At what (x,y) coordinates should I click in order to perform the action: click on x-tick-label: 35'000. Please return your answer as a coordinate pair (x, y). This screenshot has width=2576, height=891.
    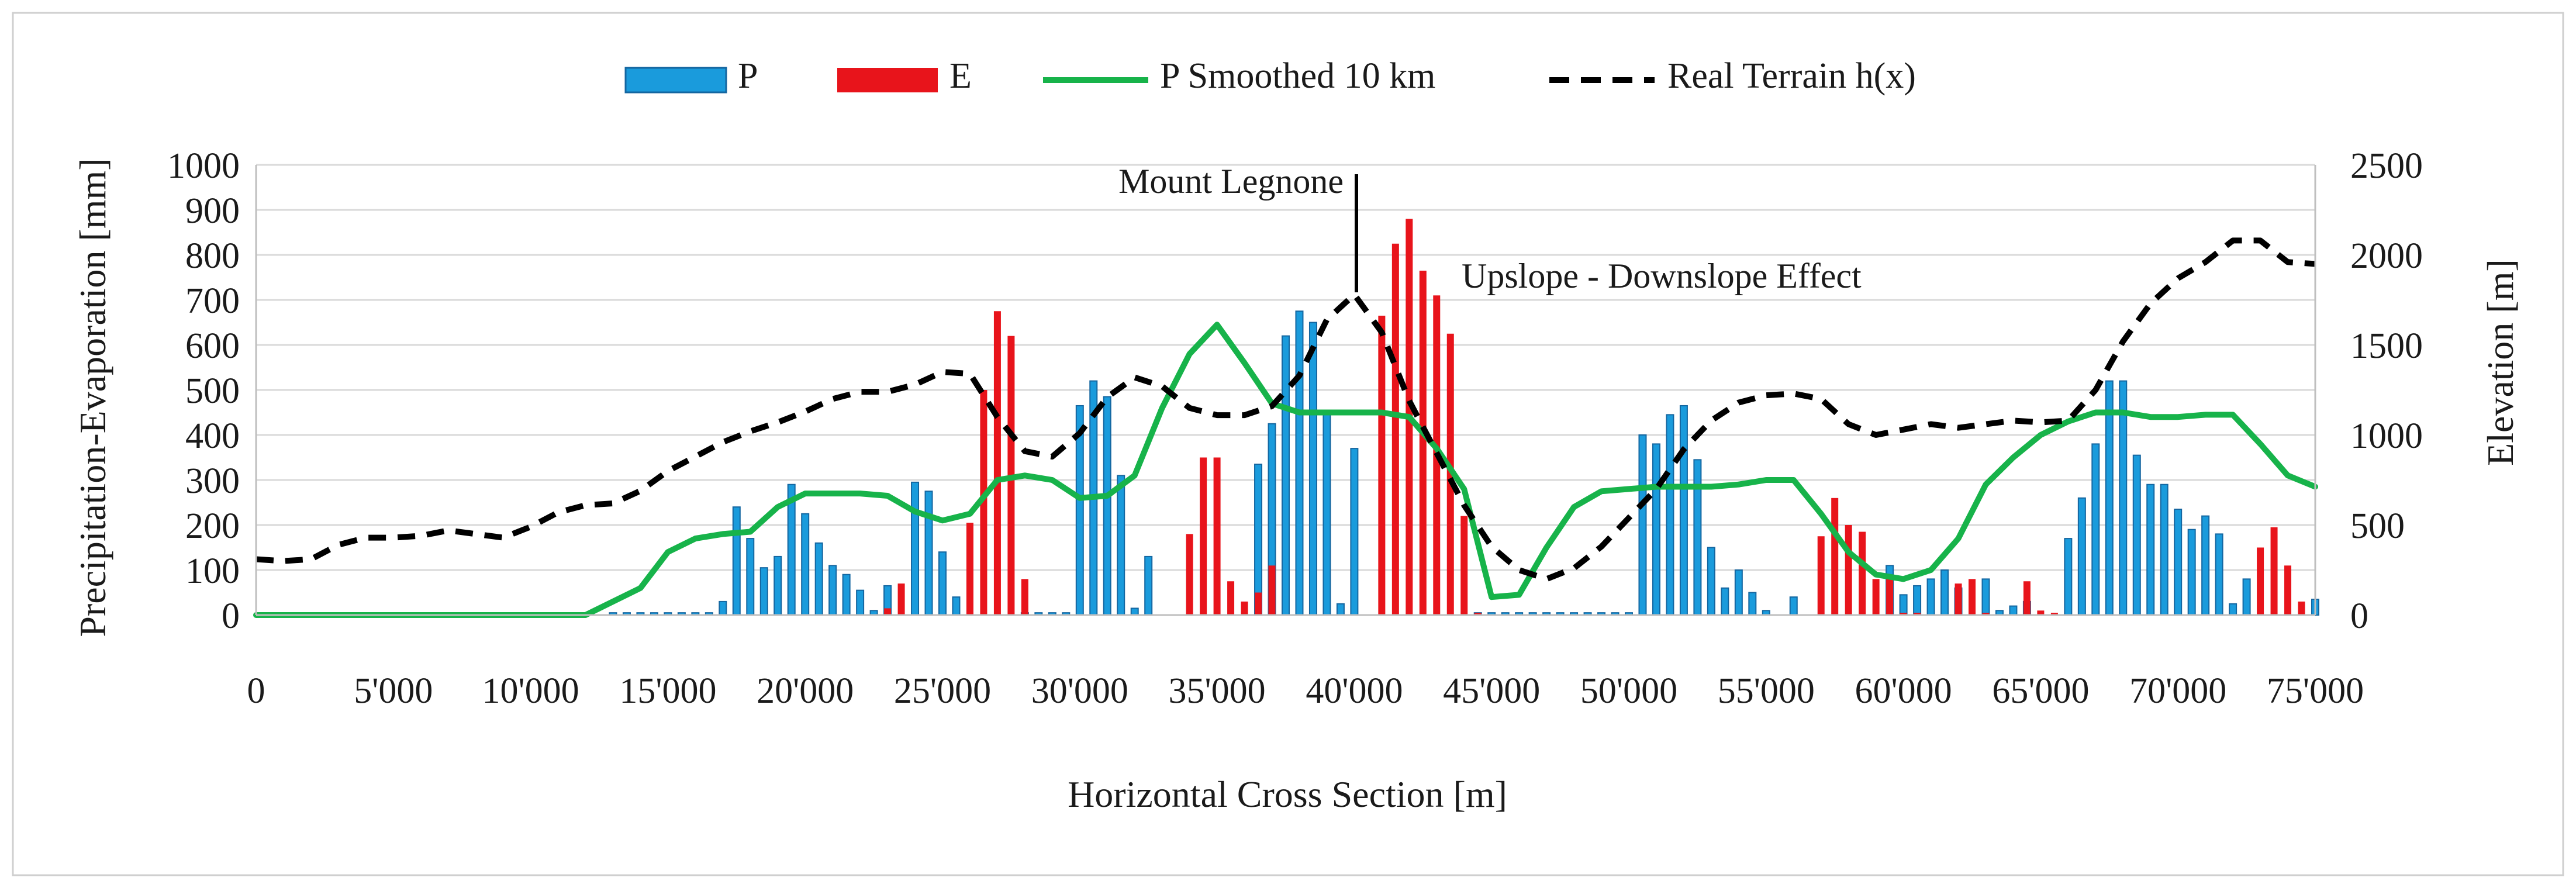
    Looking at the image, I should click on (1218, 691).